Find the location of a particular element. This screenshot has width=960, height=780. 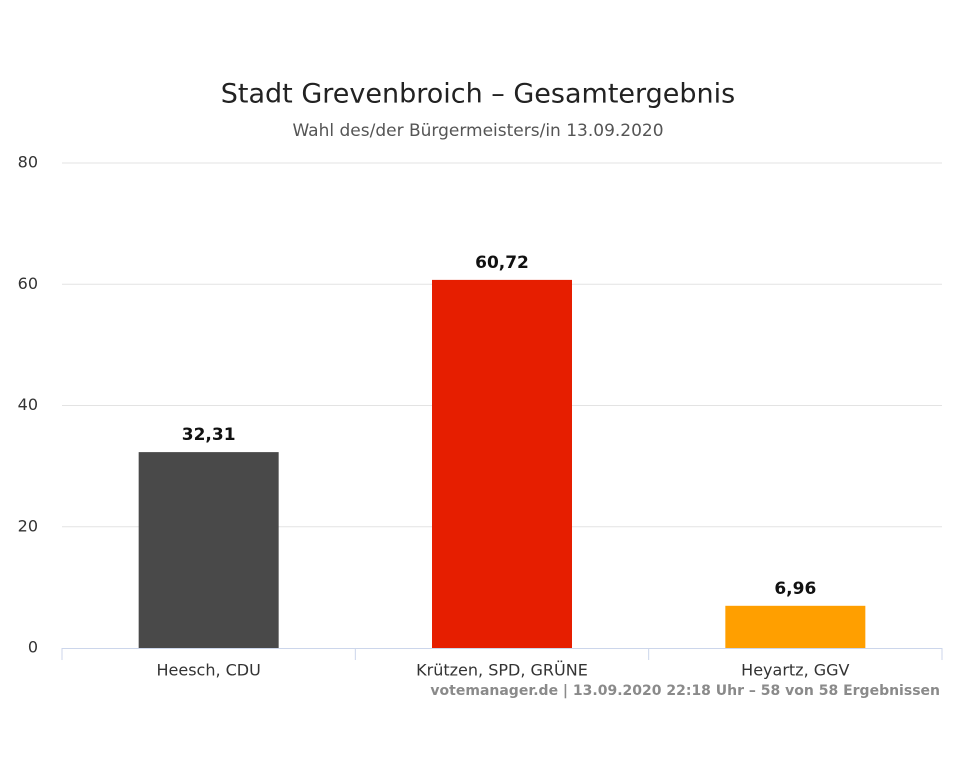

x-tick-label: Heyartz, GGV is located at coordinates (795, 670).